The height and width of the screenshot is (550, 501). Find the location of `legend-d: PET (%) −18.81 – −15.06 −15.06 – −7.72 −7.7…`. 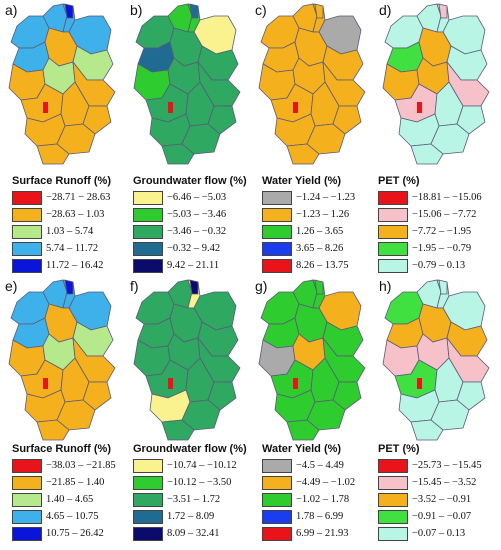

legend-d: PET (%) −18.81 – −15.06 −15.06 – −7.72 −7.7… is located at coordinates (439, 223).